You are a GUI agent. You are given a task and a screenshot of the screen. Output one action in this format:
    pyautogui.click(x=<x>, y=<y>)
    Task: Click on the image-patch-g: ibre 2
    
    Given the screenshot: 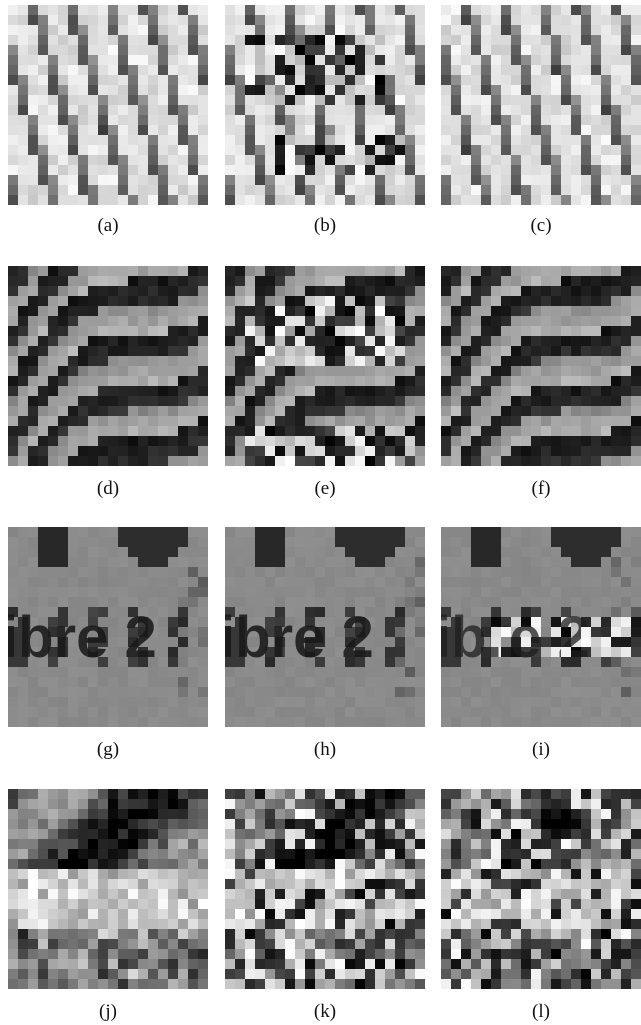 What is the action you would take?
    pyautogui.click(x=108, y=627)
    